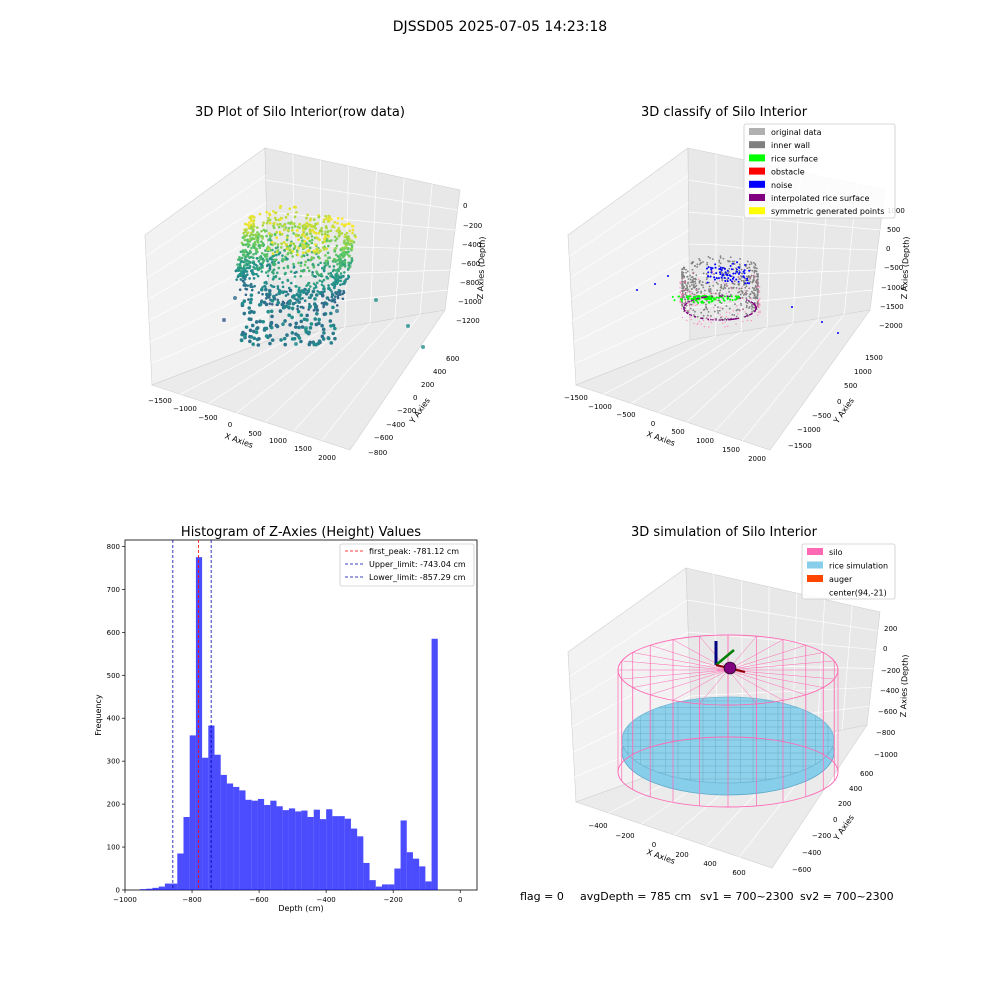 Image resolution: width=1000 pixels, height=1000 pixels. I want to click on y-tick-label: 800, so click(113, 547).